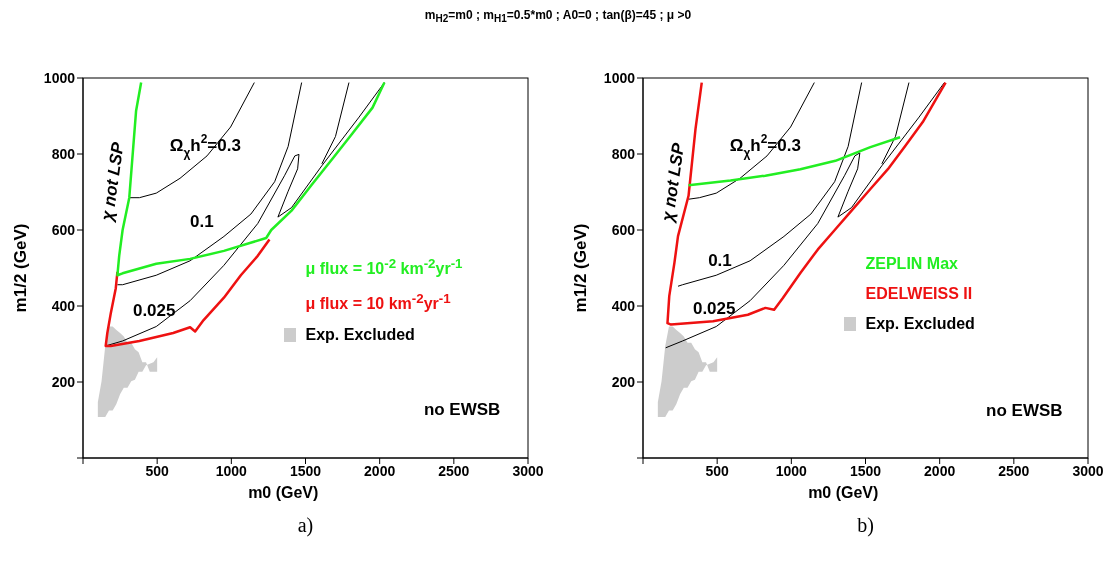 The height and width of the screenshot is (578, 1117). What do you see at coordinates (558, 16) in the screenshot?
I see `text: m$_{H2}$=m0 ; m$_{H1}$=0.5*m0 ; A0=0 ; tan(β)=45 ; μ >0` at bounding box center [558, 16].